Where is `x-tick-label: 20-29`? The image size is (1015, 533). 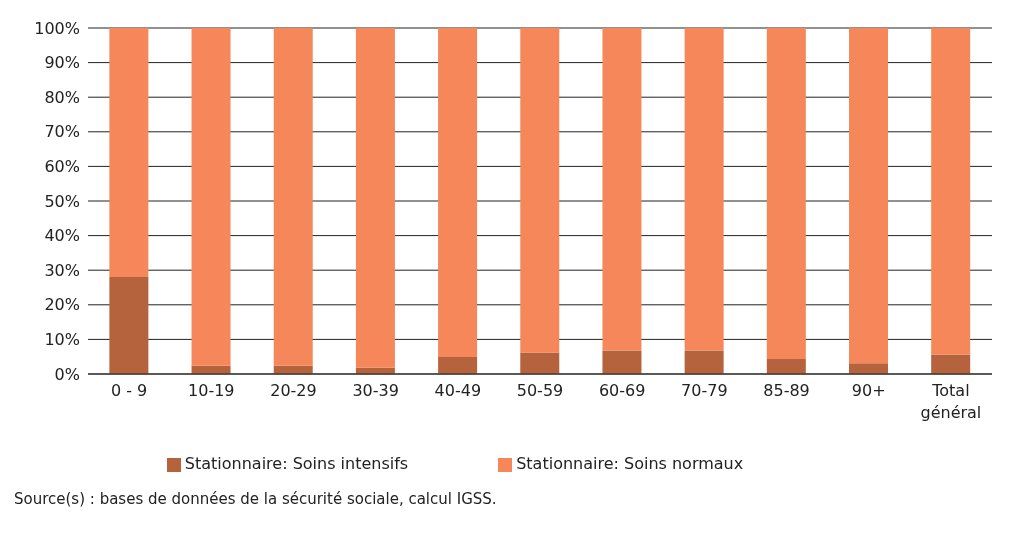
x-tick-label: 20-29 is located at coordinates (293, 390).